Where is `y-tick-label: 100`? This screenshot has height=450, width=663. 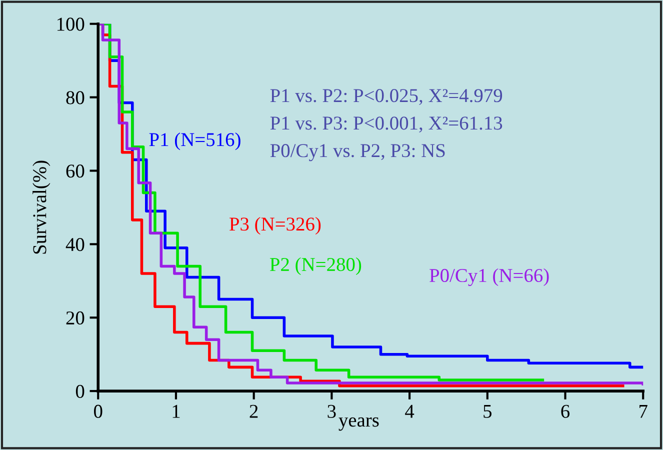
y-tick-label: 100 is located at coordinates (70, 24).